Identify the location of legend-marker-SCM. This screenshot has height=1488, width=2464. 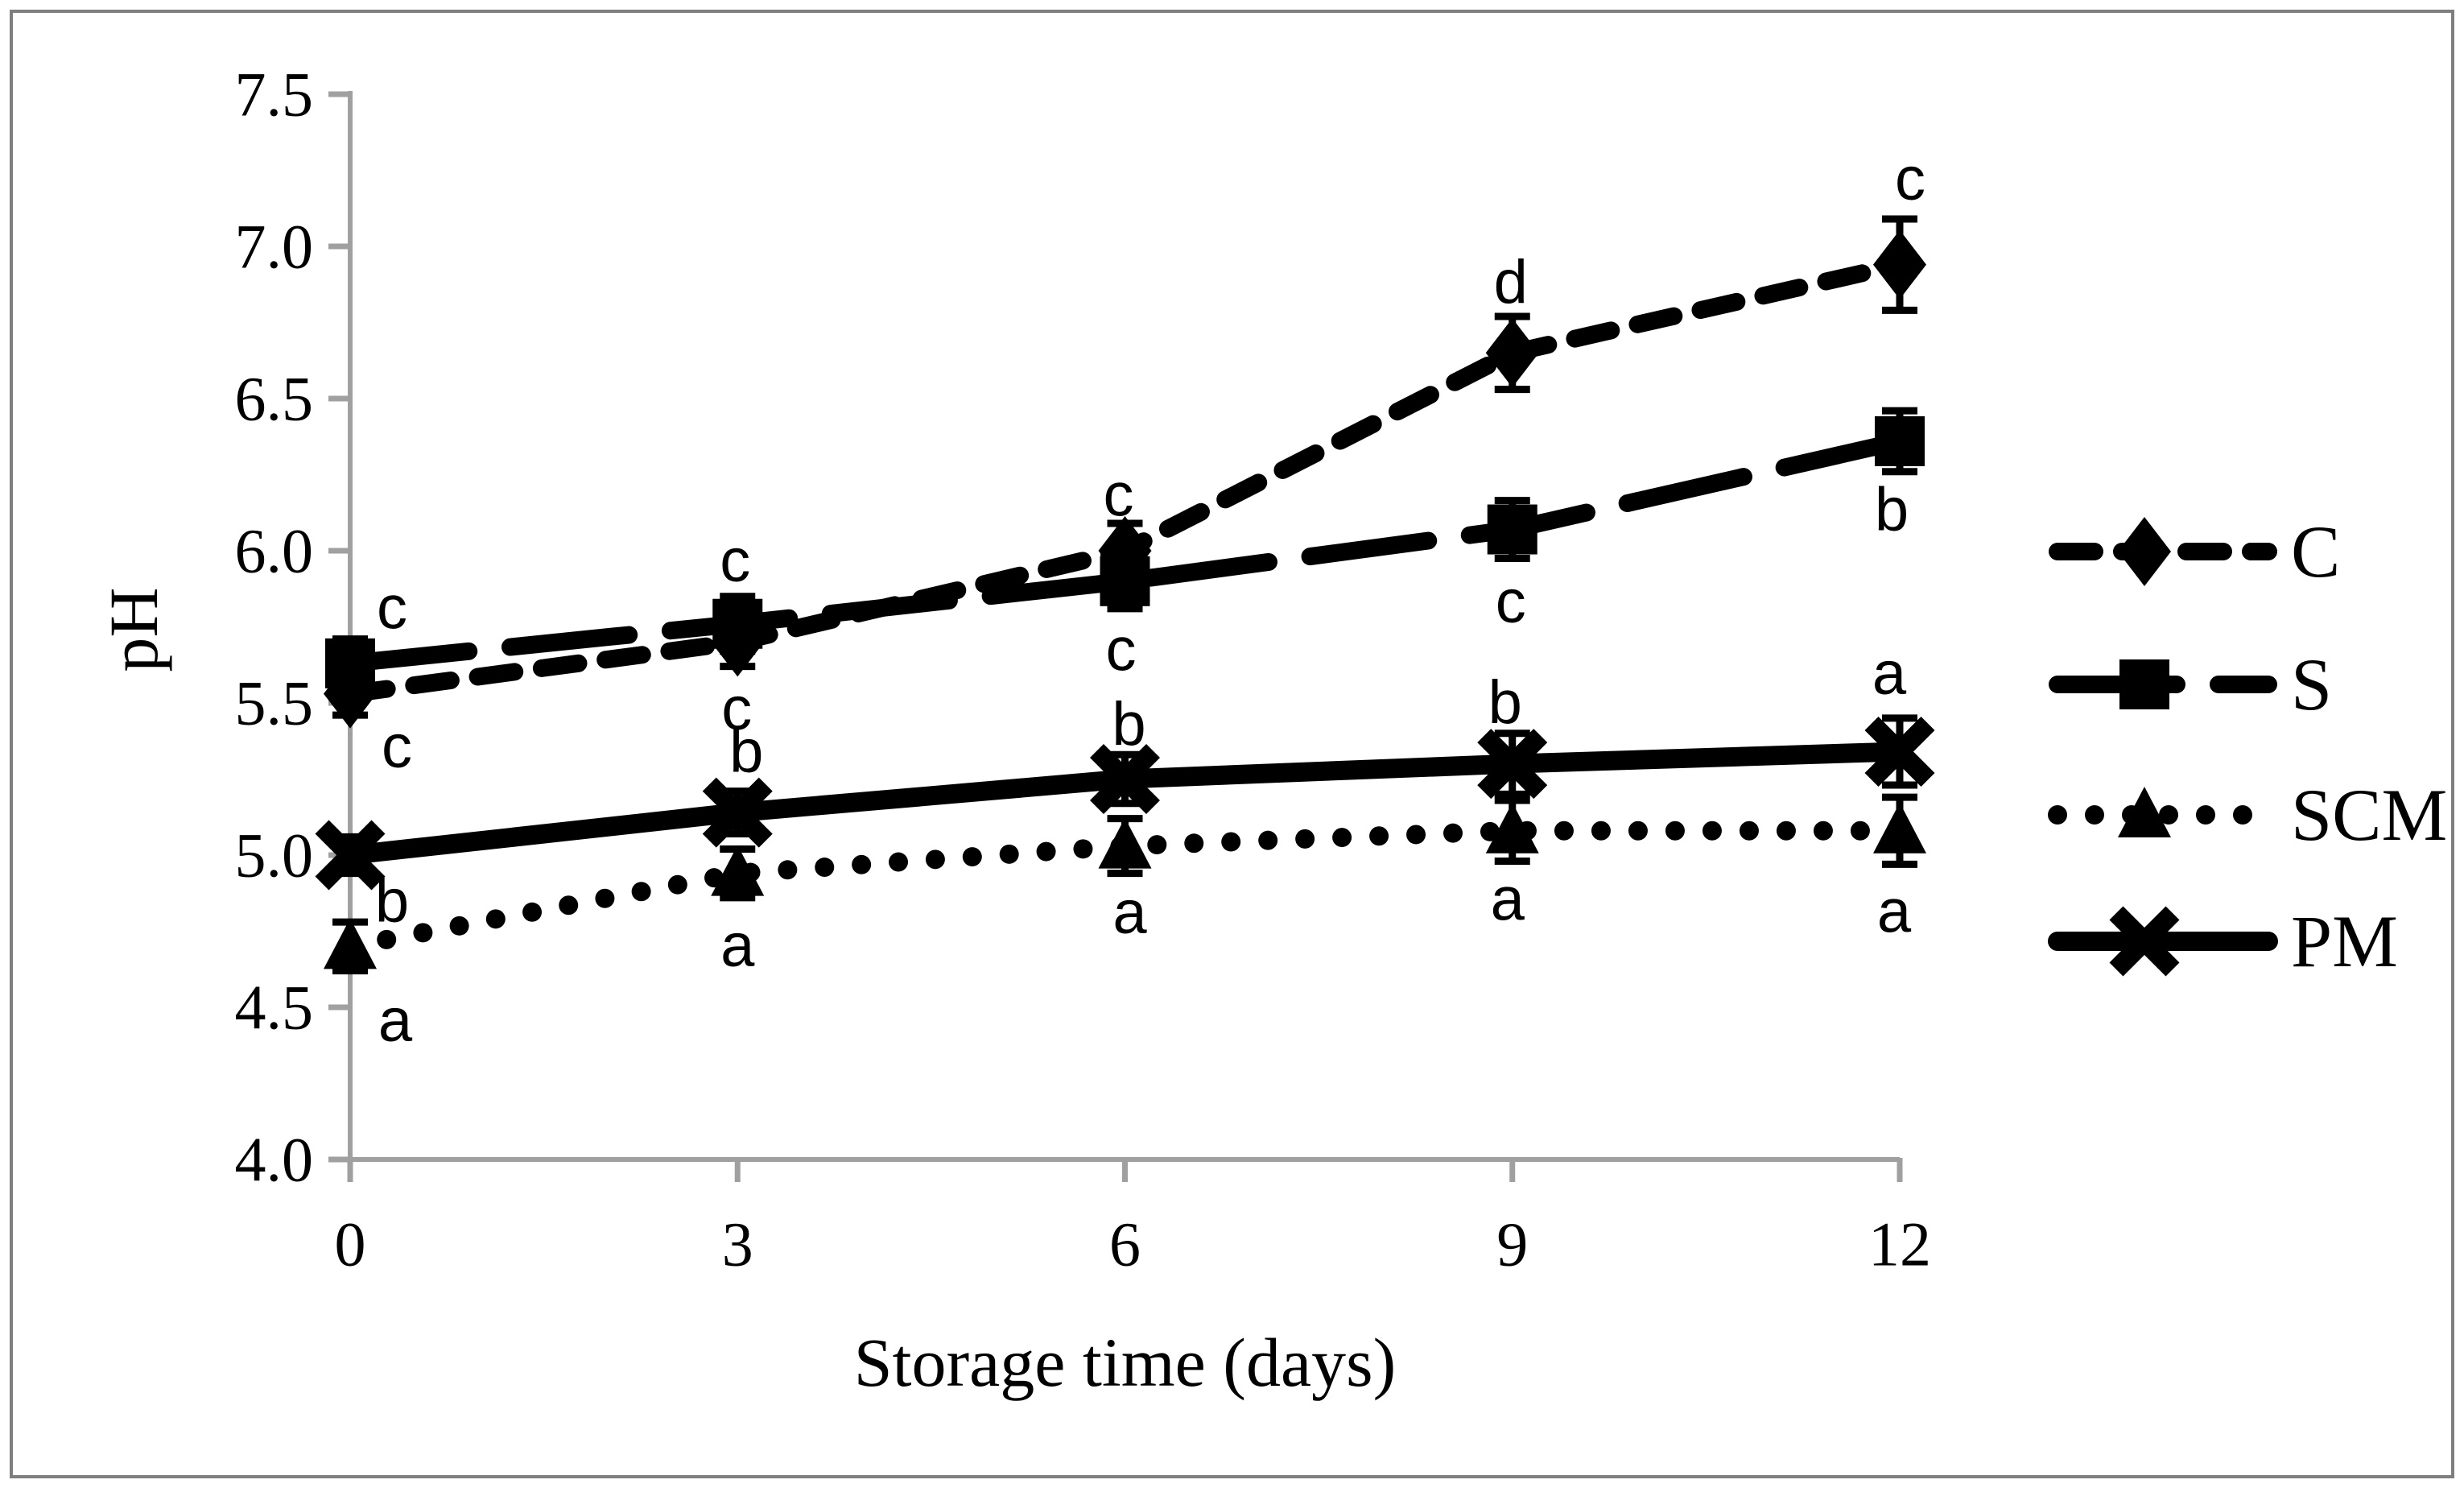
(2144, 812).